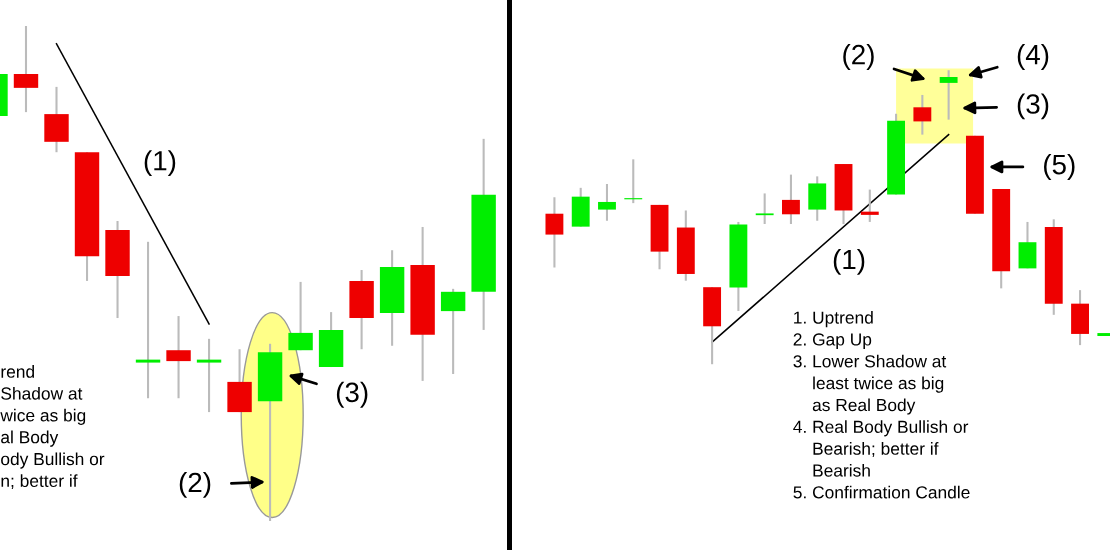 Image resolution: width=1110 pixels, height=550 pixels. What do you see at coordinates (858, 57) in the screenshot?
I see `text: (2)` at bounding box center [858, 57].